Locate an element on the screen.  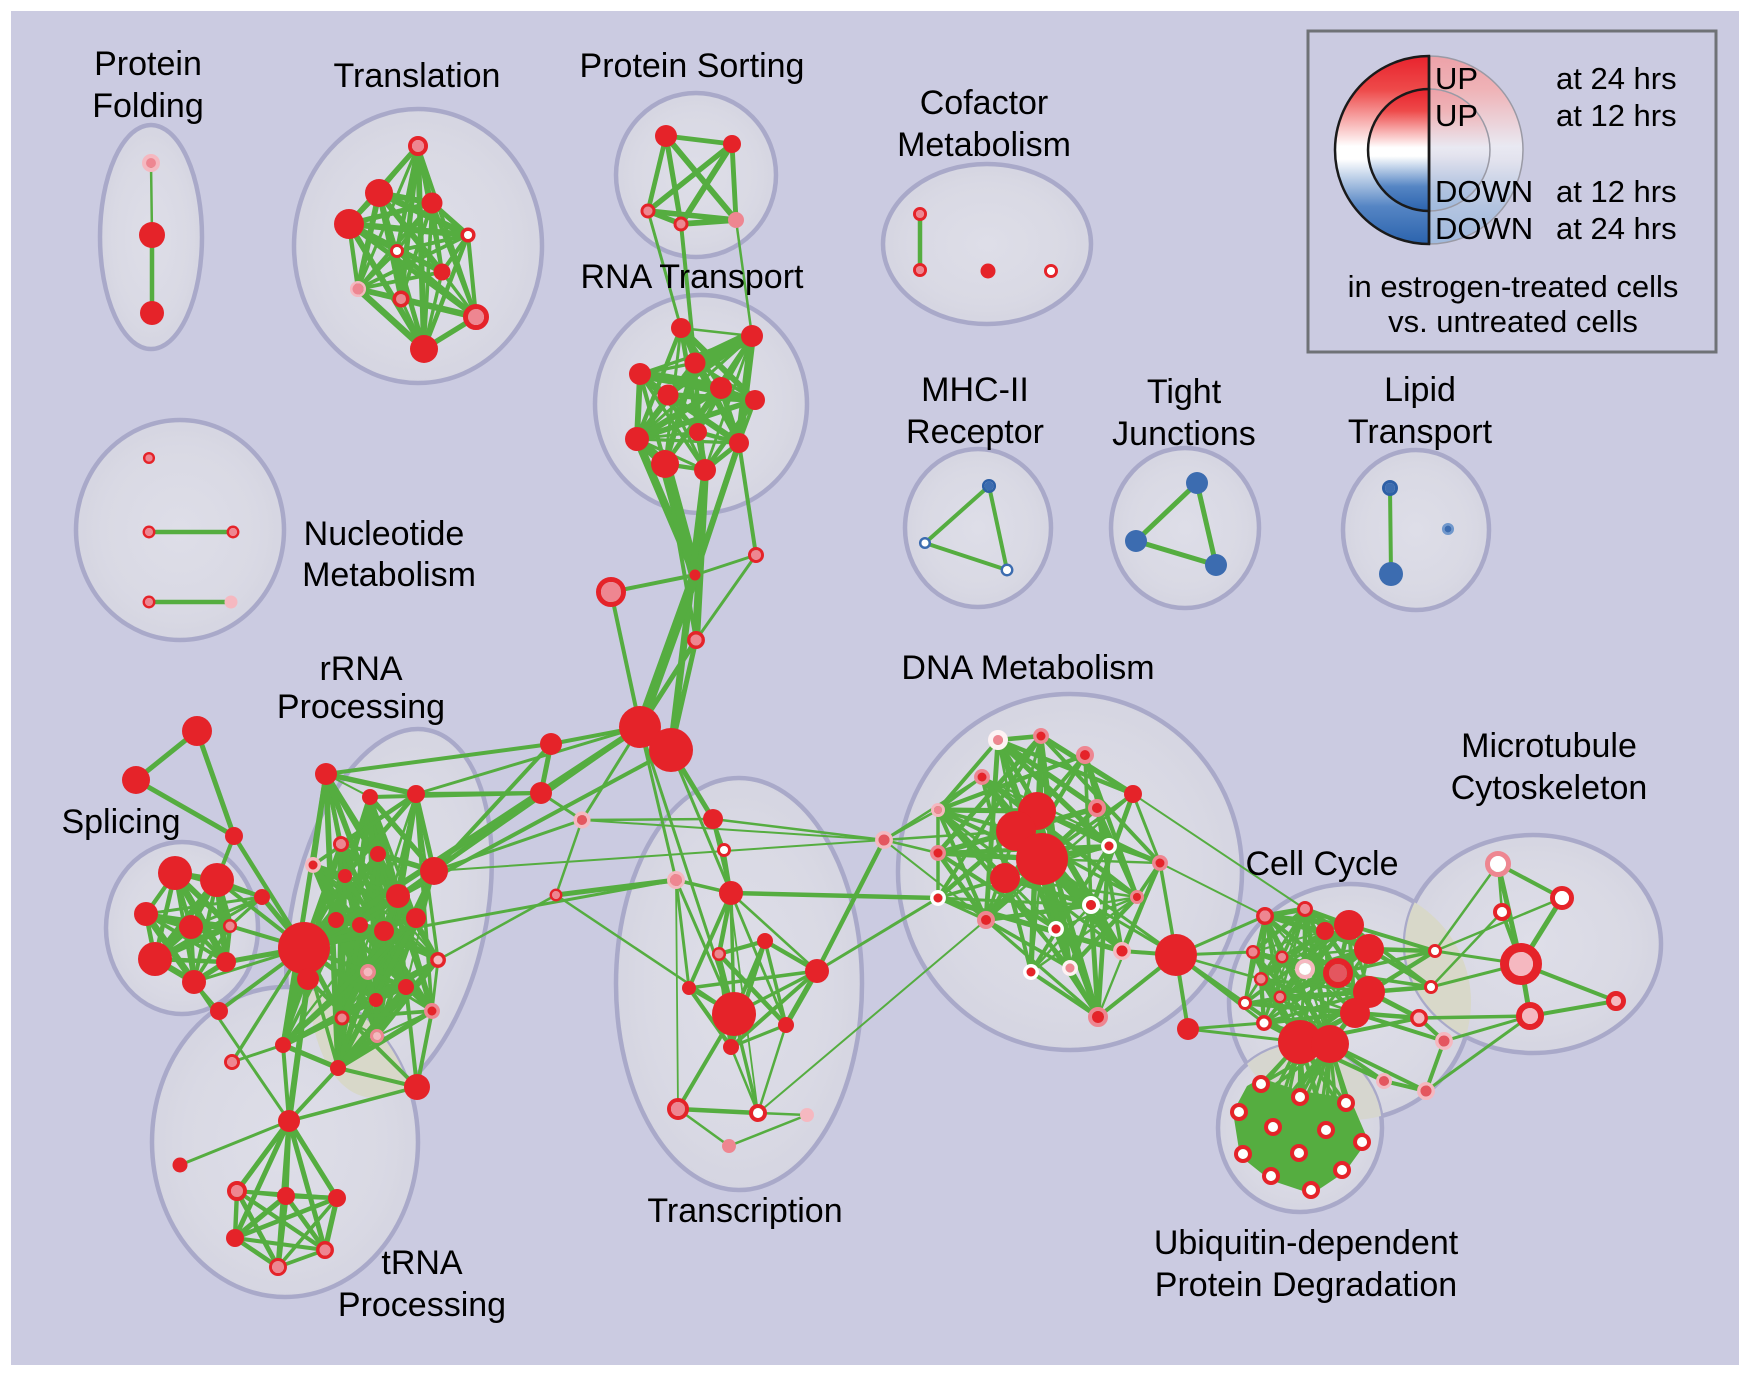
svg-text: rRNA is located at coordinates (360, 669).